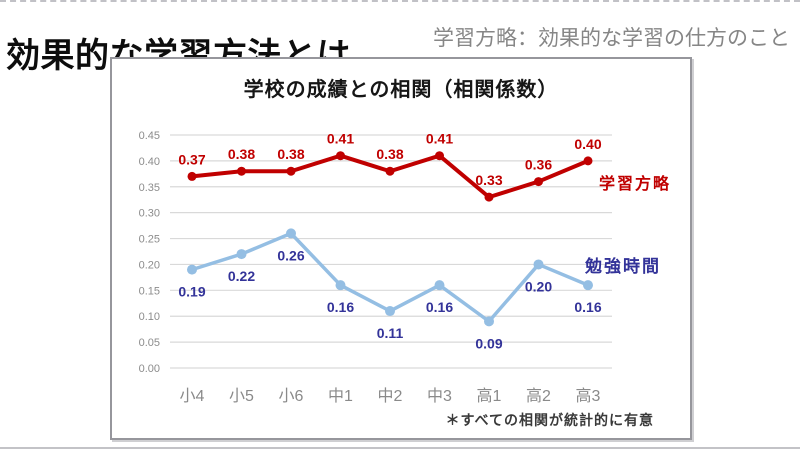 Image resolution: width=800 pixels, height=457 pixels. I want to click on y-tick-label: 0.25, so click(149, 240).